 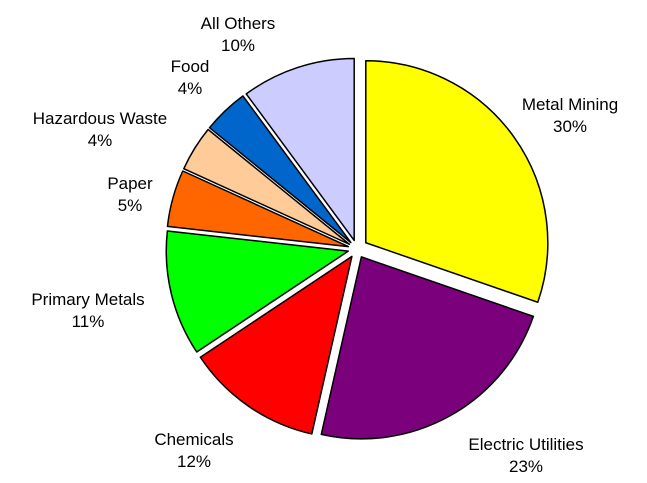 I want to click on slice-label-name: Chemicals, so click(x=193, y=439).